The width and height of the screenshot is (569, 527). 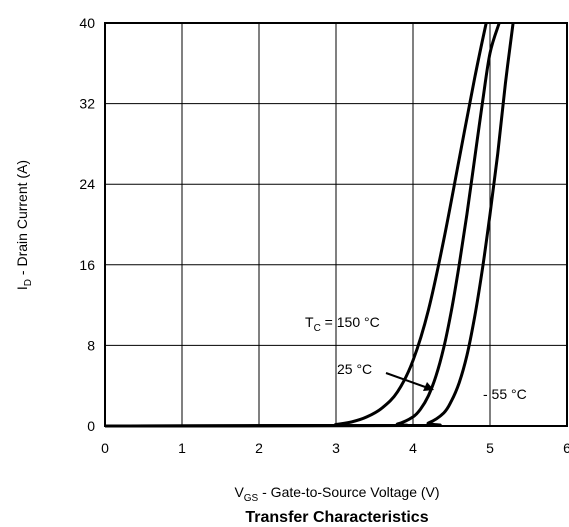 What do you see at coordinates (336, 517) in the screenshot?
I see `chart-title: Transfer Characteristics` at bounding box center [336, 517].